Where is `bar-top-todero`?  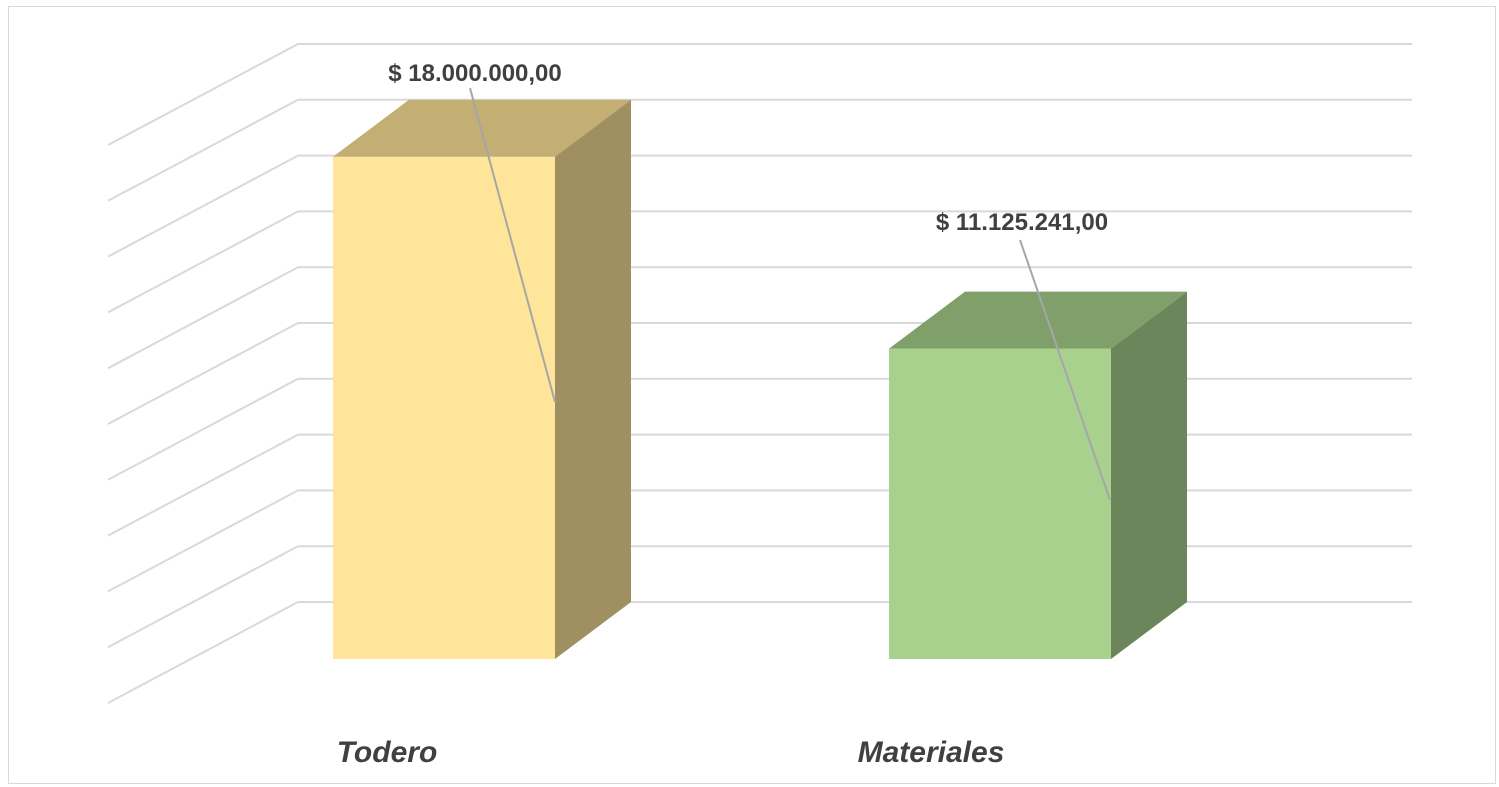 bar-top-todero is located at coordinates (482, 128).